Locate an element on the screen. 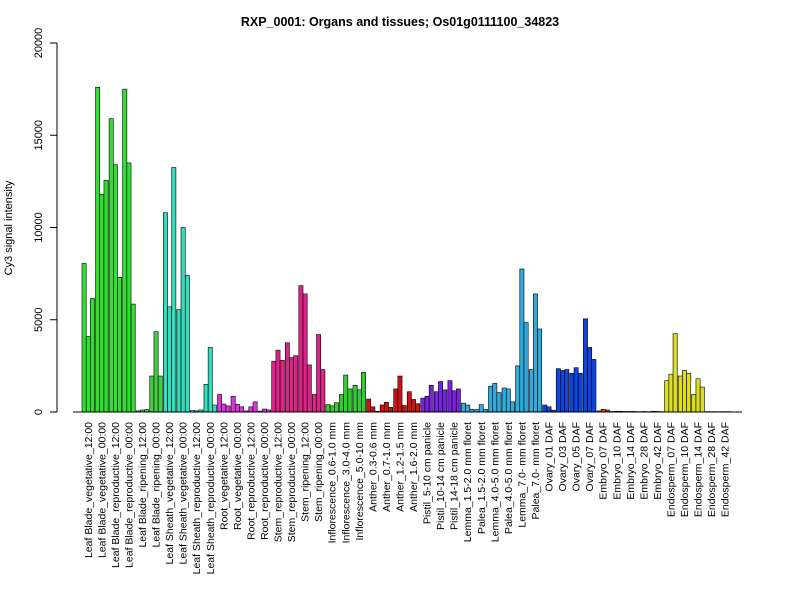  x-tick-label: Palea_4.0-5.0 mm floret is located at coordinates (509, 478).